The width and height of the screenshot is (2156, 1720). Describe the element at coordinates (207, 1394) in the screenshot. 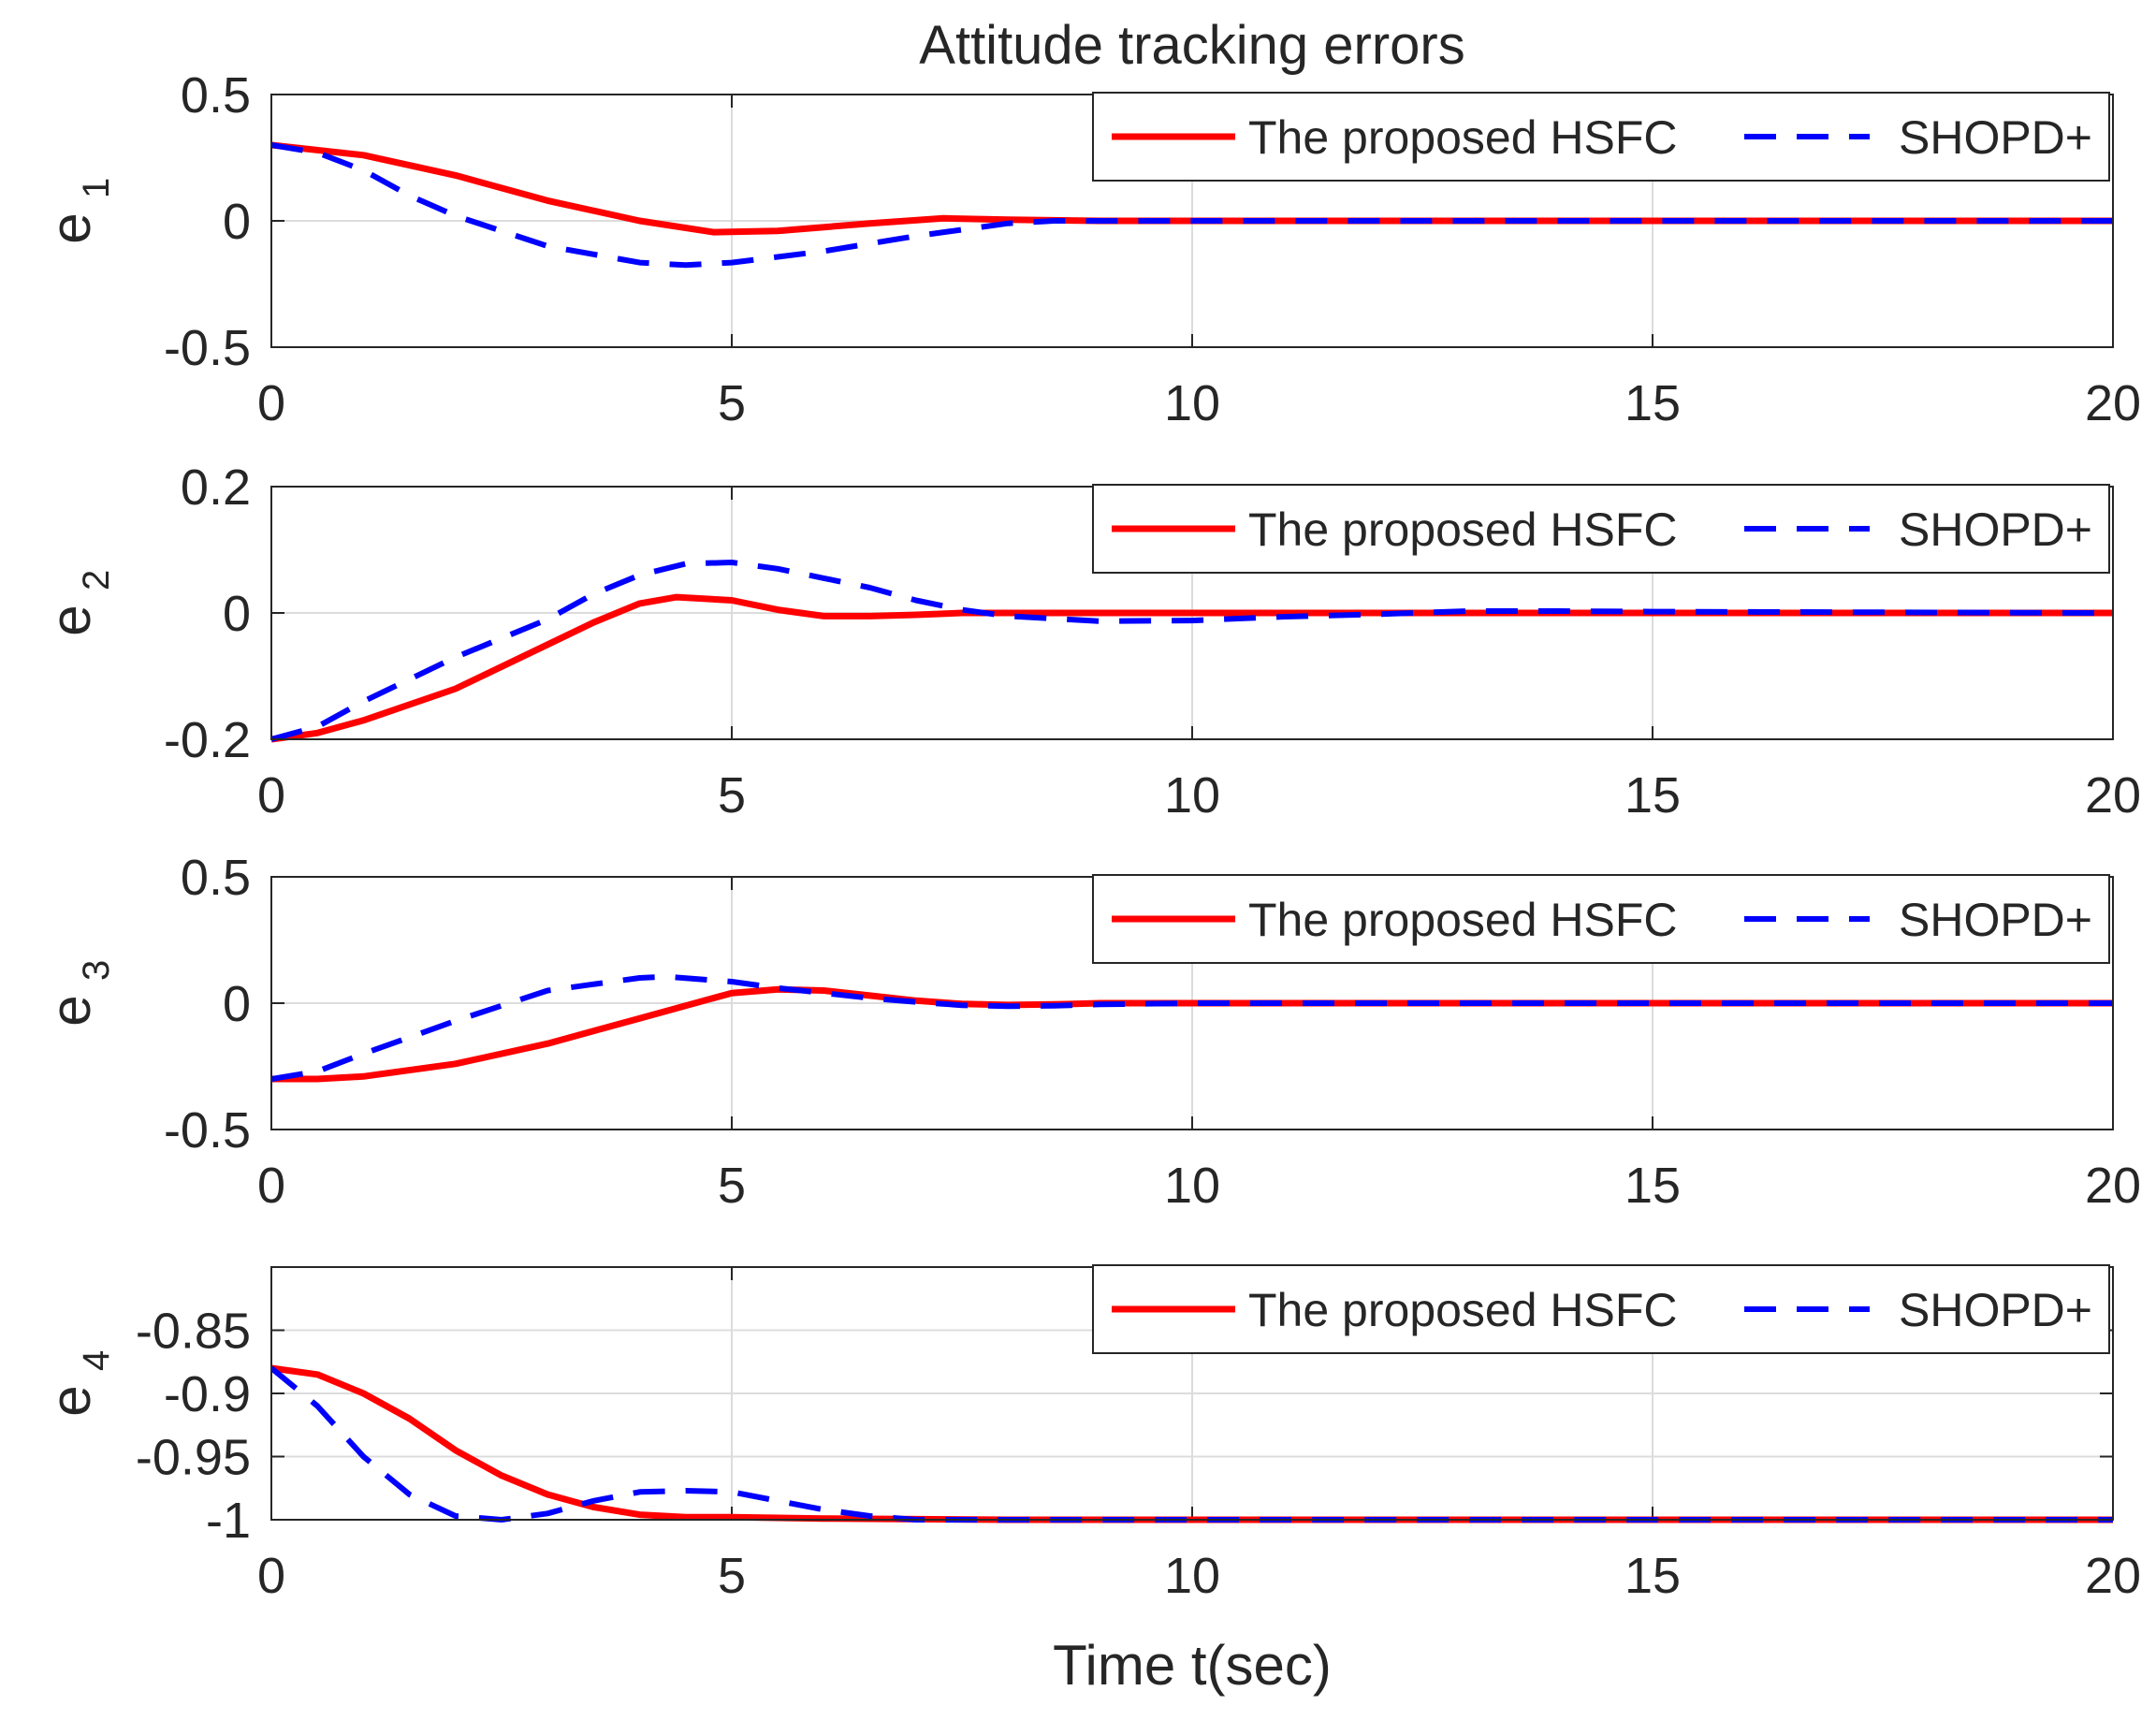

I see `y-tick-label: -0.9` at that location.